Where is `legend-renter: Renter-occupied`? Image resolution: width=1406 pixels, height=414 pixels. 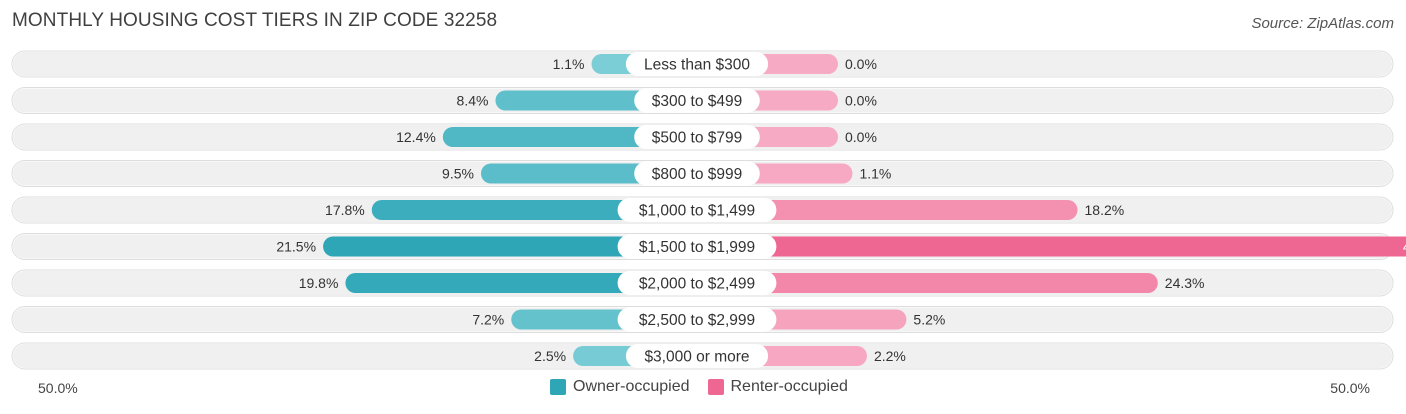 legend-renter: Renter-occupied is located at coordinates (777, 387).